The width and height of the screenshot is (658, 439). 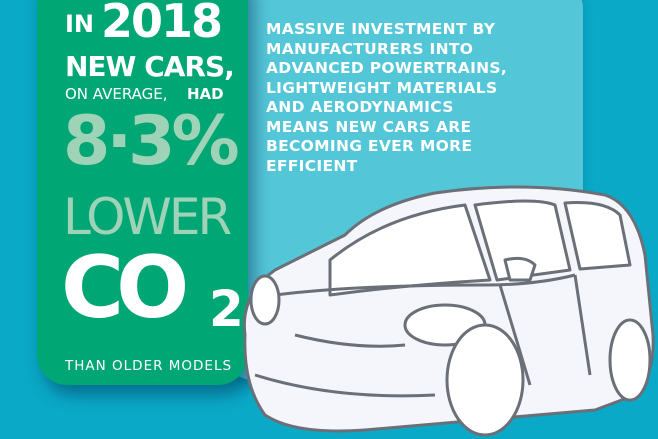 I want to click on bumper, so click(x=345, y=385).